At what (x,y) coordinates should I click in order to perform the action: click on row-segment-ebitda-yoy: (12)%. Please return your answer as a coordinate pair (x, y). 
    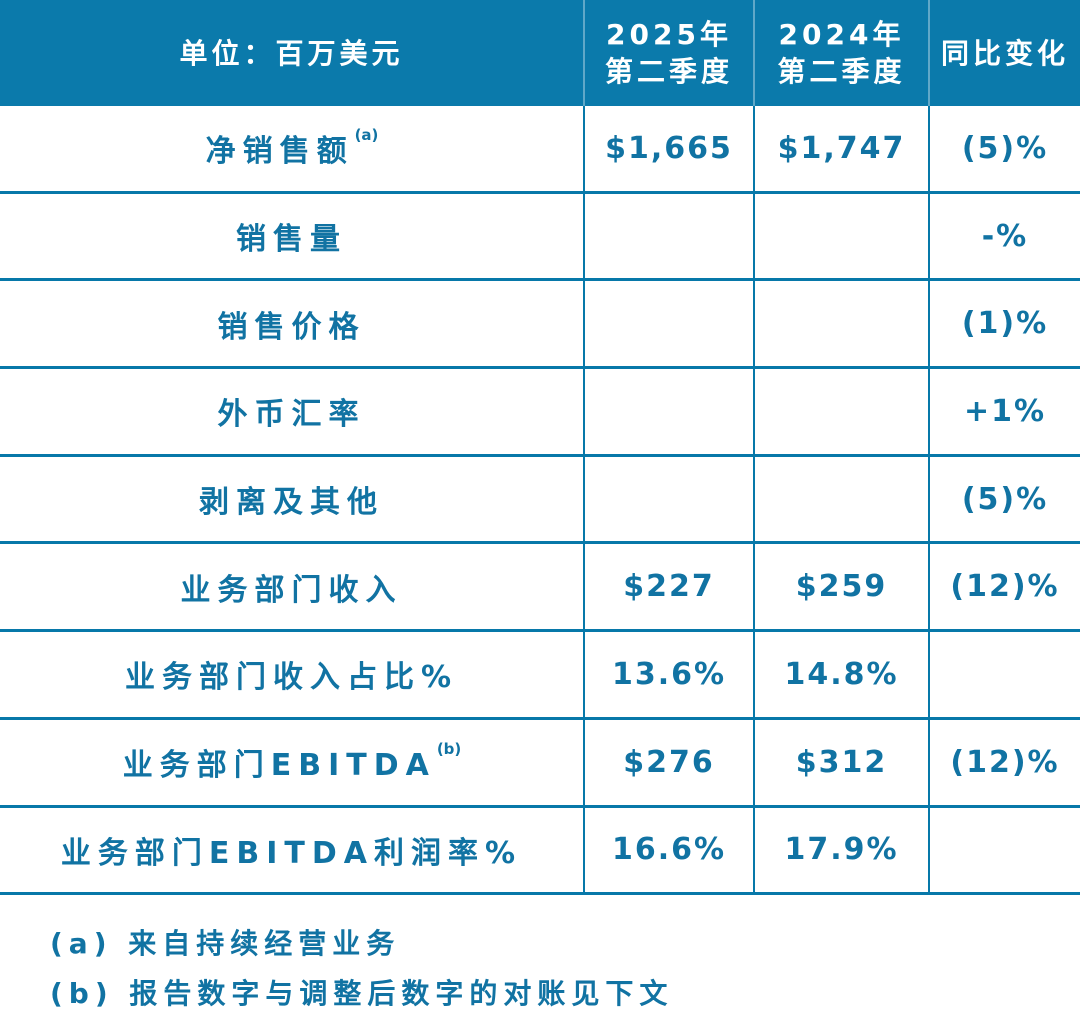
    Looking at the image, I should click on (1004, 763).